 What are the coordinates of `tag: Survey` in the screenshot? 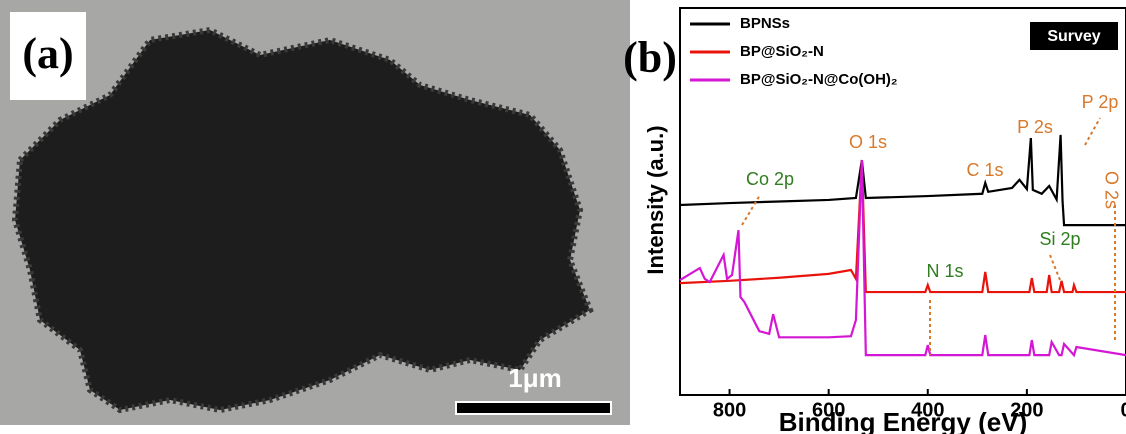 It's located at (1073, 36).